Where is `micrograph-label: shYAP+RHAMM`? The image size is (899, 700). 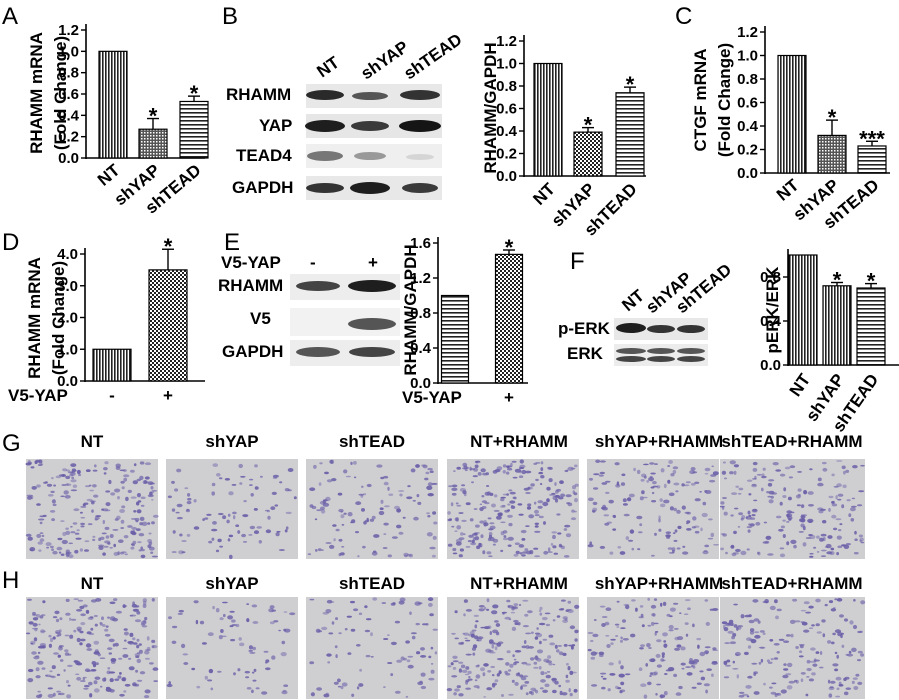 micrograph-label: shYAP+RHAMM is located at coordinates (659, 583).